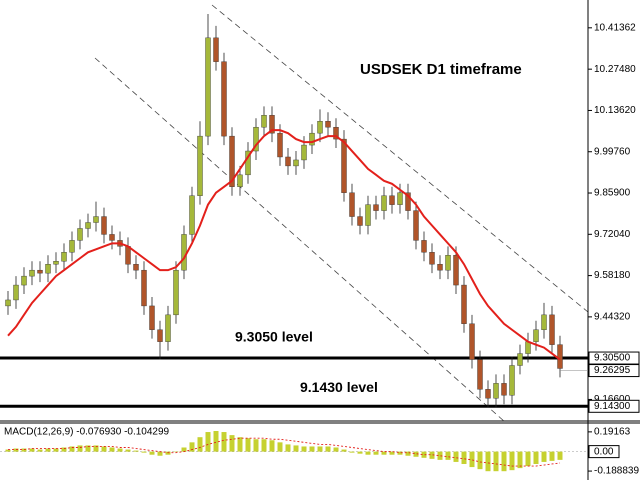 The height and width of the screenshot is (480, 640). What do you see at coordinates (274, 337) in the screenshot?
I see `level-label: 9.3050 level` at bounding box center [274, 337].